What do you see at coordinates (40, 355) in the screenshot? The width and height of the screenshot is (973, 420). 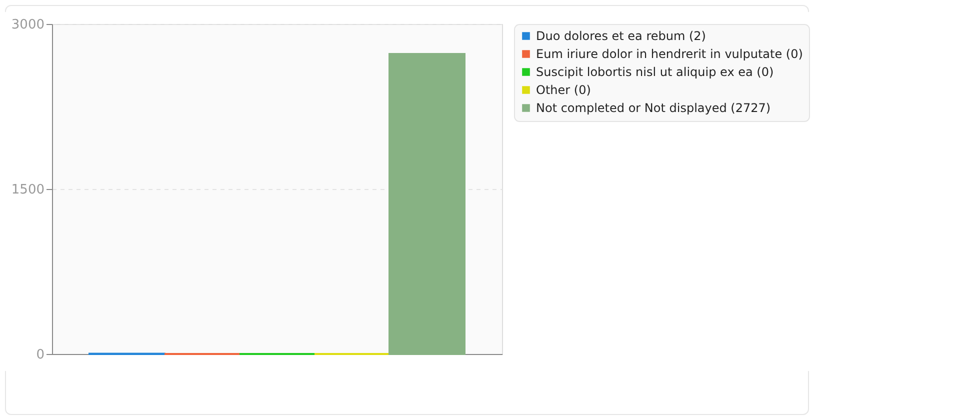 I see `y-tick-label: 0` at bounding box center [40, 355].